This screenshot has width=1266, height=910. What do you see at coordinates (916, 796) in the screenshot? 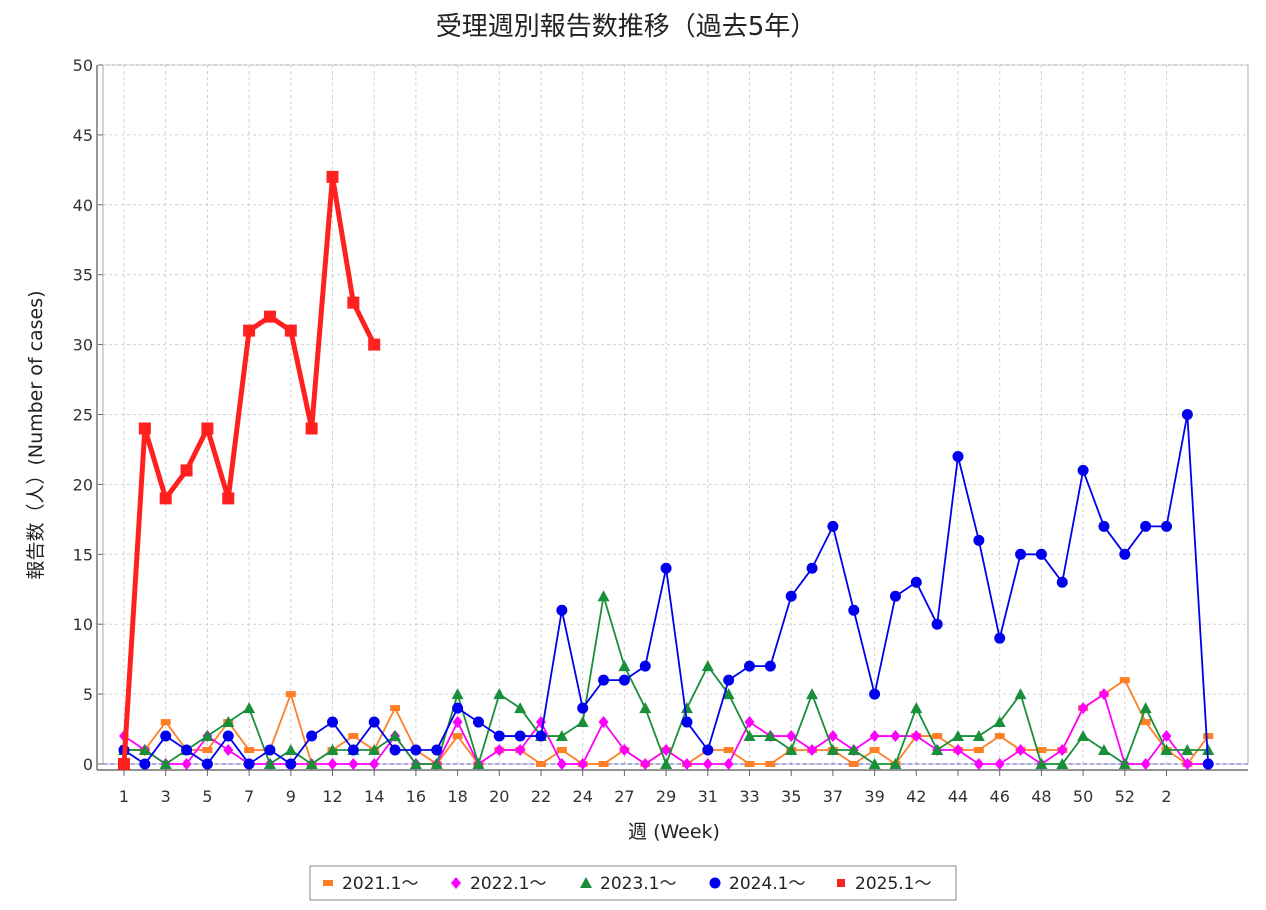
I see `x-tick-label: 42` at bounding box center [916, 796].